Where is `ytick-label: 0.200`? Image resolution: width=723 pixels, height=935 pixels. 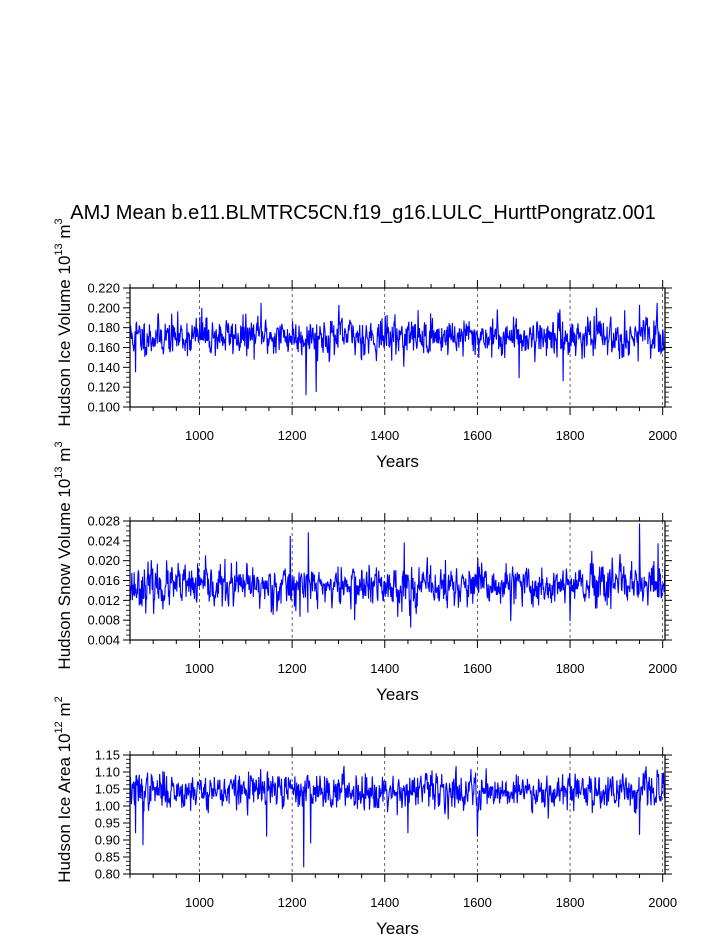 ytick-label: 0.200 is located at coordinates (103, 307).